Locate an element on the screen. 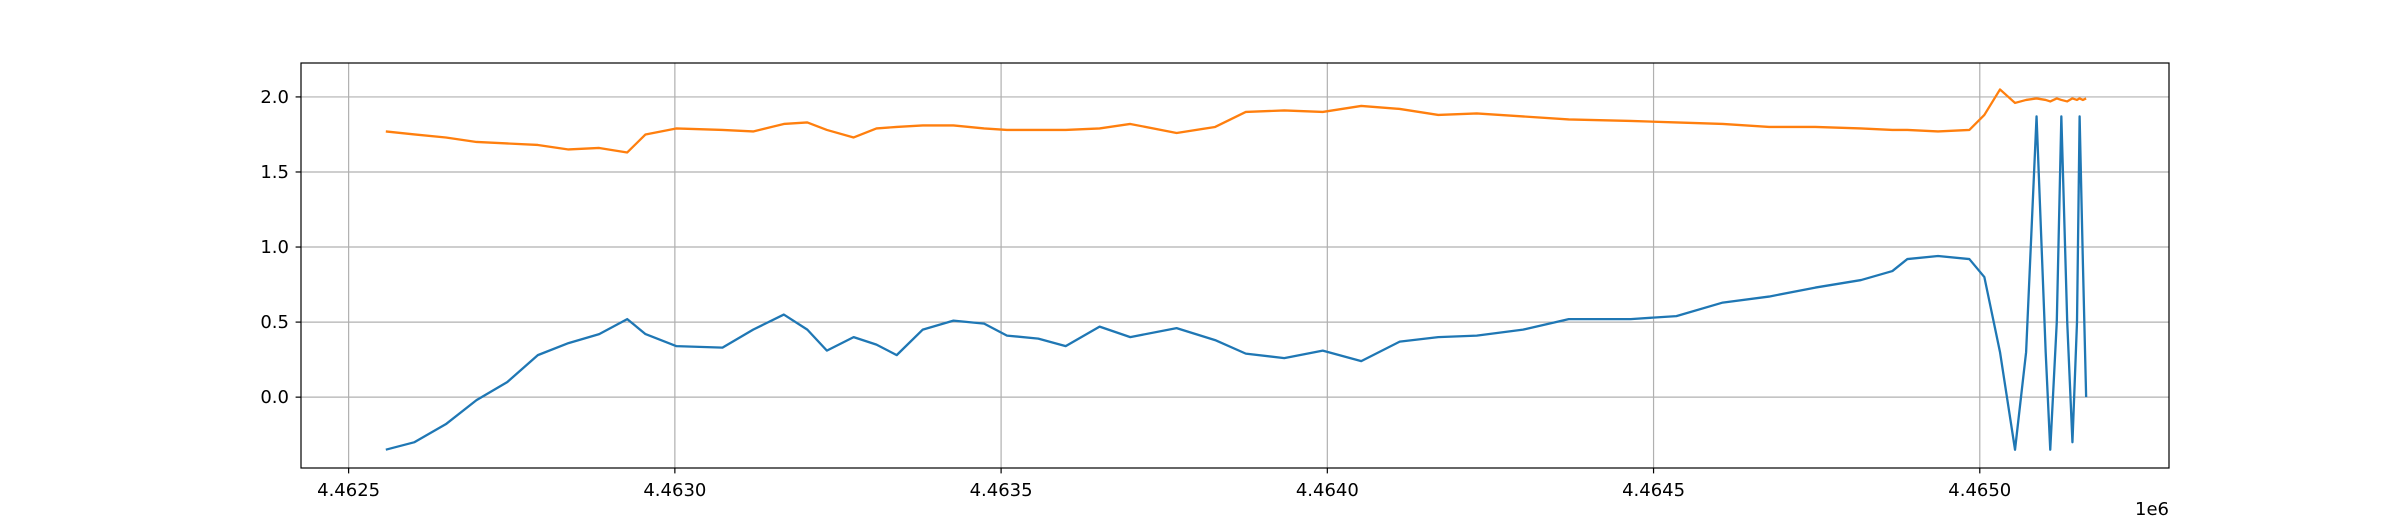  y-tick-label: 1.5 is located at coordinates (274, 172).